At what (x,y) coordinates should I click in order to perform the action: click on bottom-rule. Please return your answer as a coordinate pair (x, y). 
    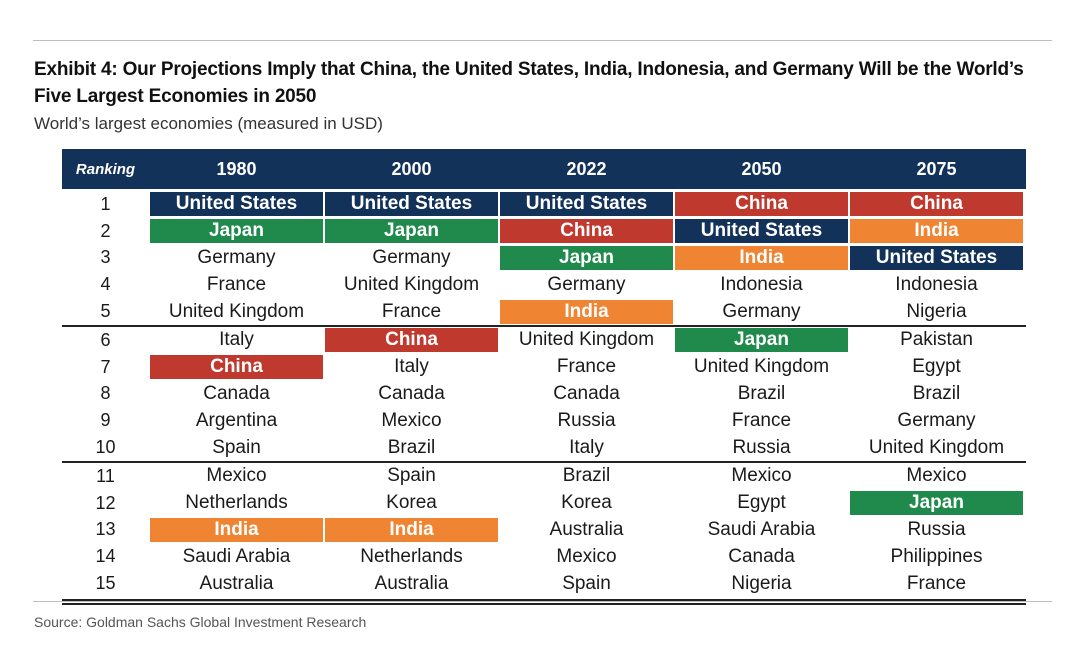
    Looking at the image, I should click on (542, 601).